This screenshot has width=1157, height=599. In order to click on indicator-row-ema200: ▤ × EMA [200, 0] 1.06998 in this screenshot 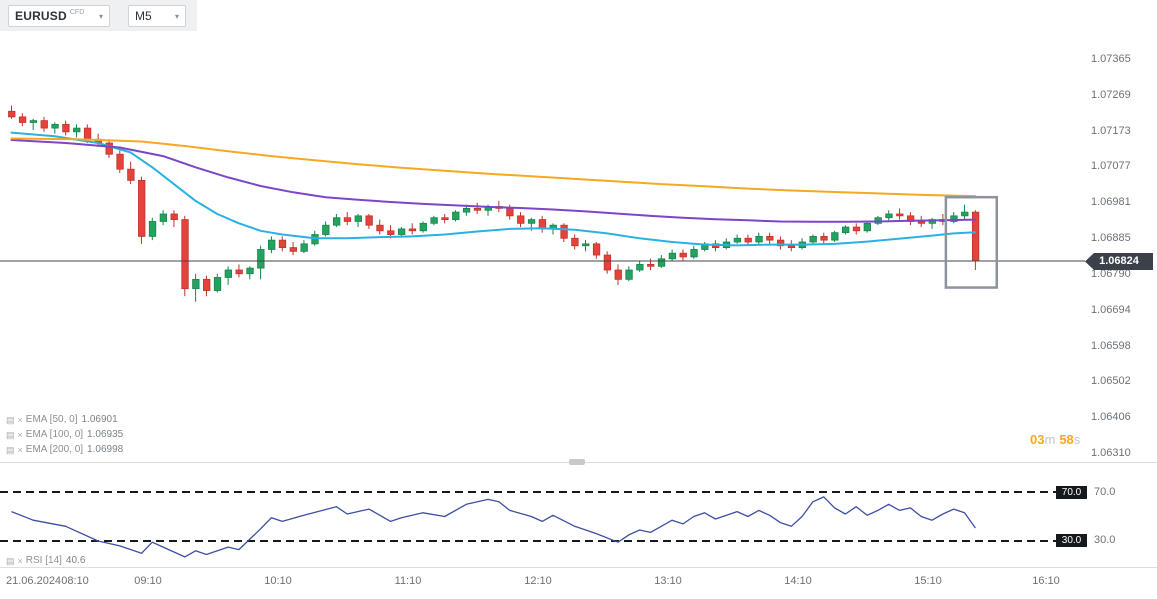, I will do `click(64, 449)`.